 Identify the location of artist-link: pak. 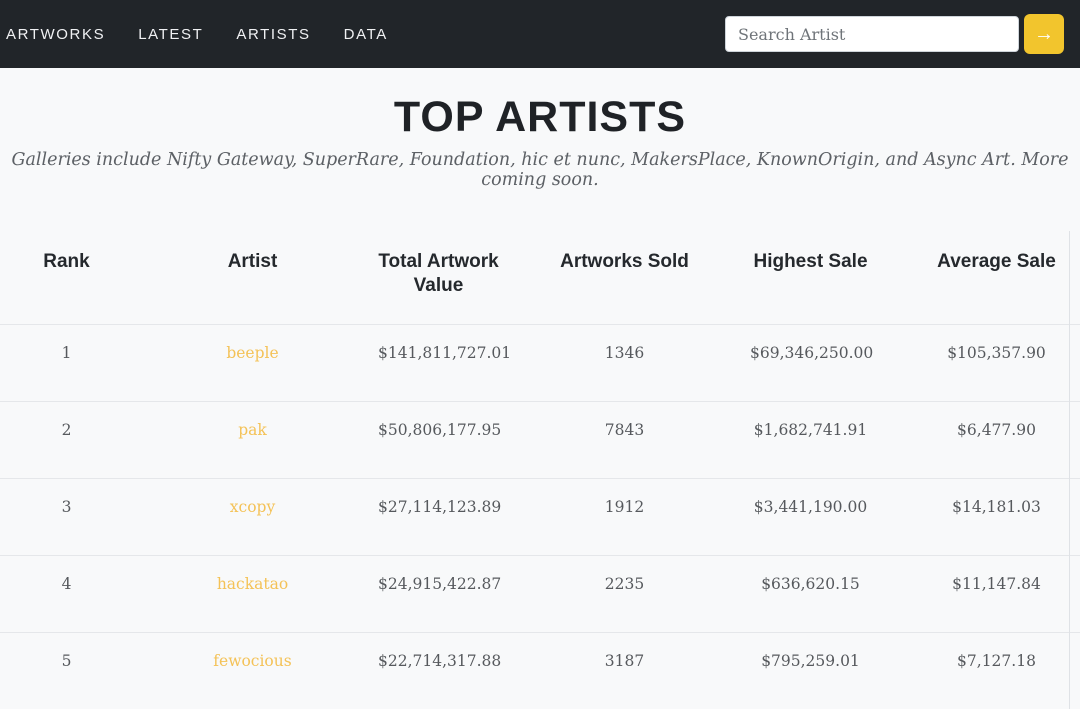
(252, 430).